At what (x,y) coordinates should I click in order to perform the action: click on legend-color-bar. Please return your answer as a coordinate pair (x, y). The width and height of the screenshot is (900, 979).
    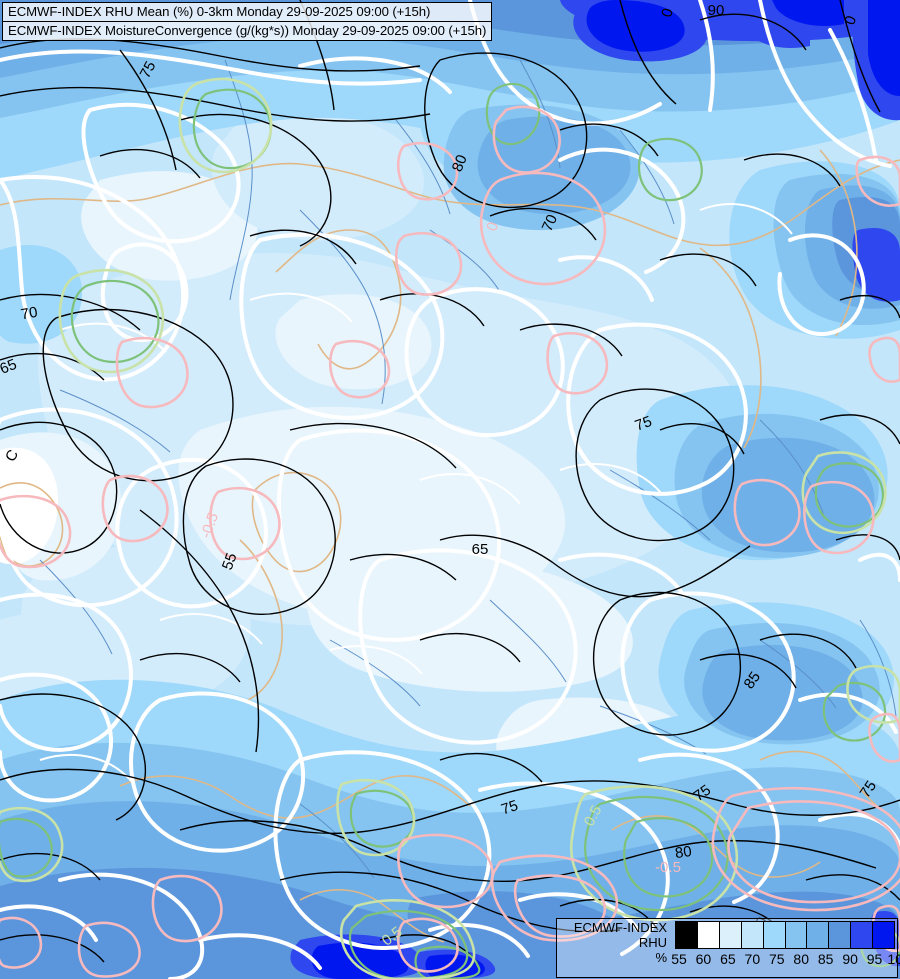
    Looking at the image, I should click on (785, 935).